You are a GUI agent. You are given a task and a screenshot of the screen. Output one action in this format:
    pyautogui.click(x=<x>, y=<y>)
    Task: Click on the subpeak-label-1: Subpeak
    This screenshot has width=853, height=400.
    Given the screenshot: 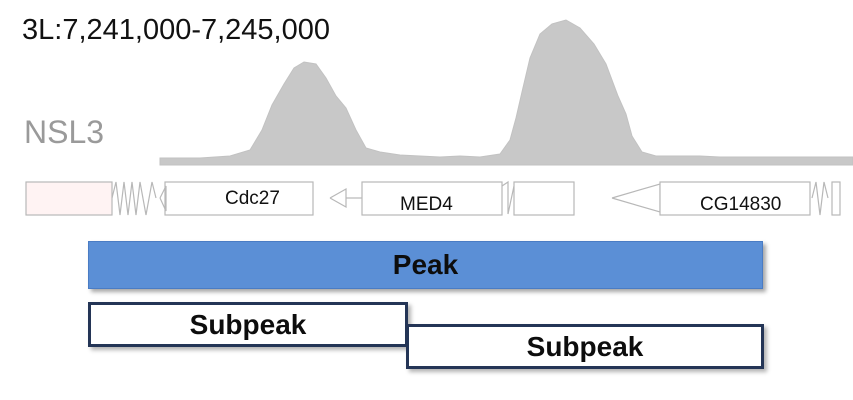 What is the action you would take?
    pyautogui.click(x=248, y=324)
    